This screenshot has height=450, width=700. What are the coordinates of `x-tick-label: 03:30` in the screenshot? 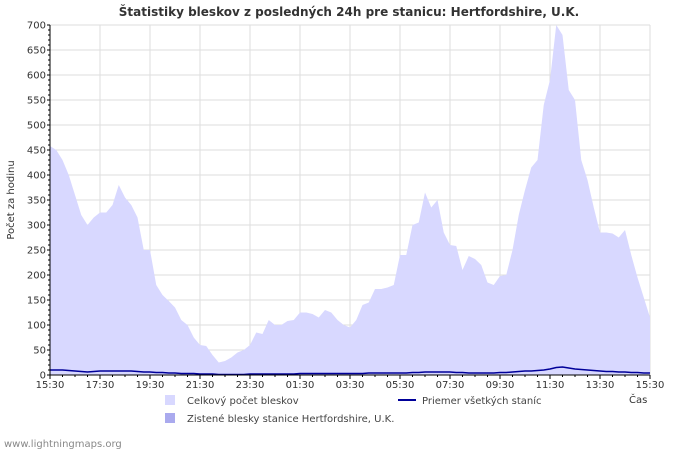 It's located at (350, 385).